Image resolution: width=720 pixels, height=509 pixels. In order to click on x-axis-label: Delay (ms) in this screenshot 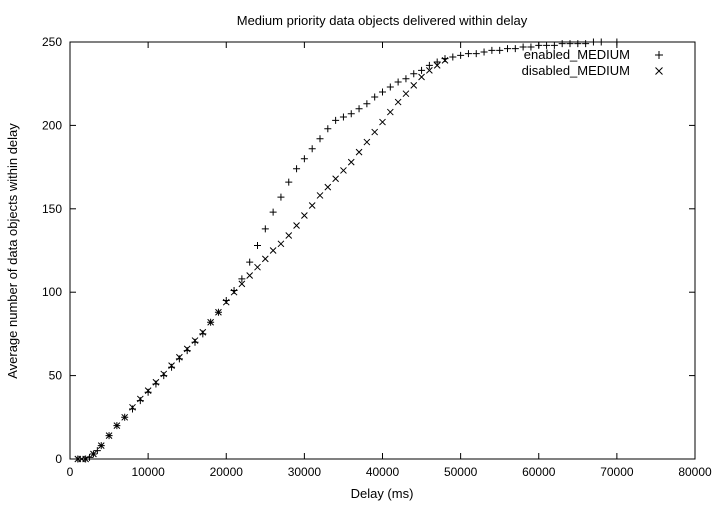, I will do `click(382, 493)`.